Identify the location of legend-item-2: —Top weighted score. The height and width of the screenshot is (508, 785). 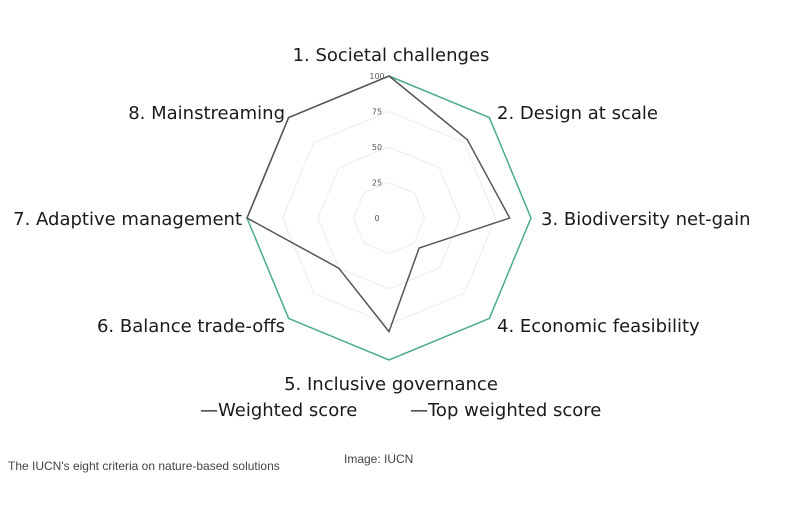
(505, 410).